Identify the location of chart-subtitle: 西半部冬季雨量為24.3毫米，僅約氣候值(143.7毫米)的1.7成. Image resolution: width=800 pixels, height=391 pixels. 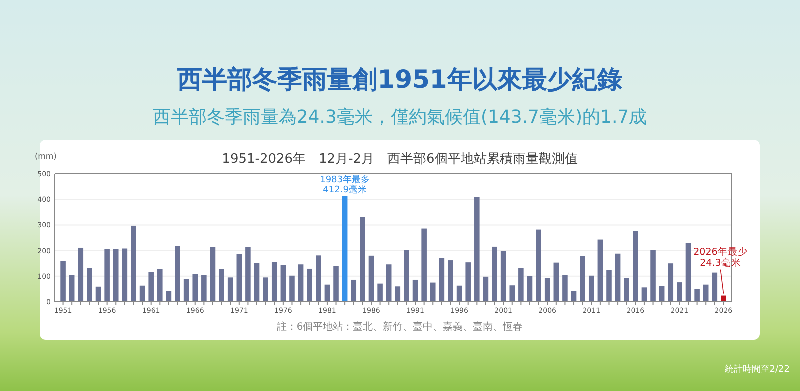
(400, 117).